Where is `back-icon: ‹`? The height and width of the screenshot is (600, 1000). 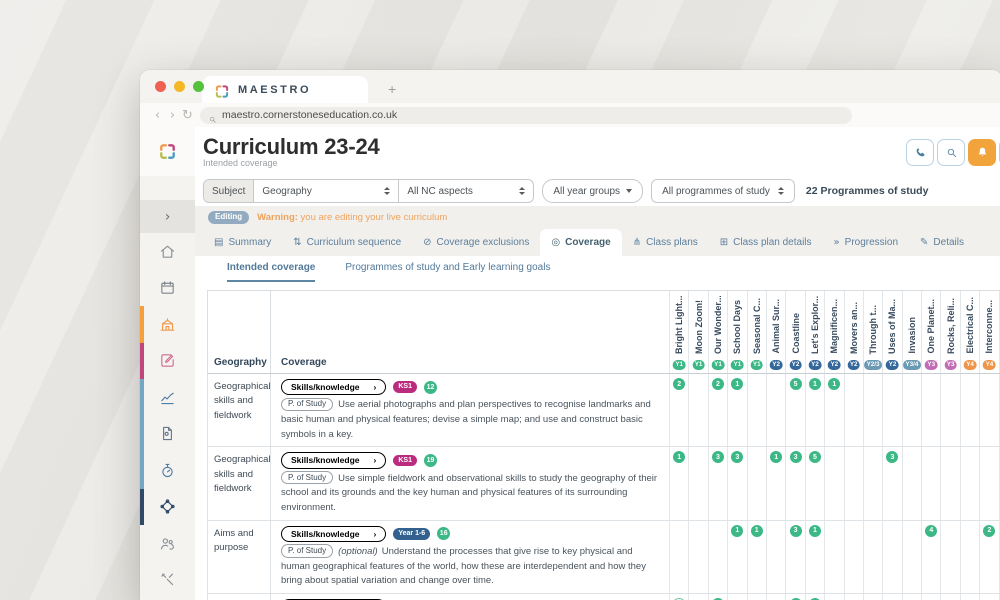 back-icon: ‹ is located at coordinates (157, 115).